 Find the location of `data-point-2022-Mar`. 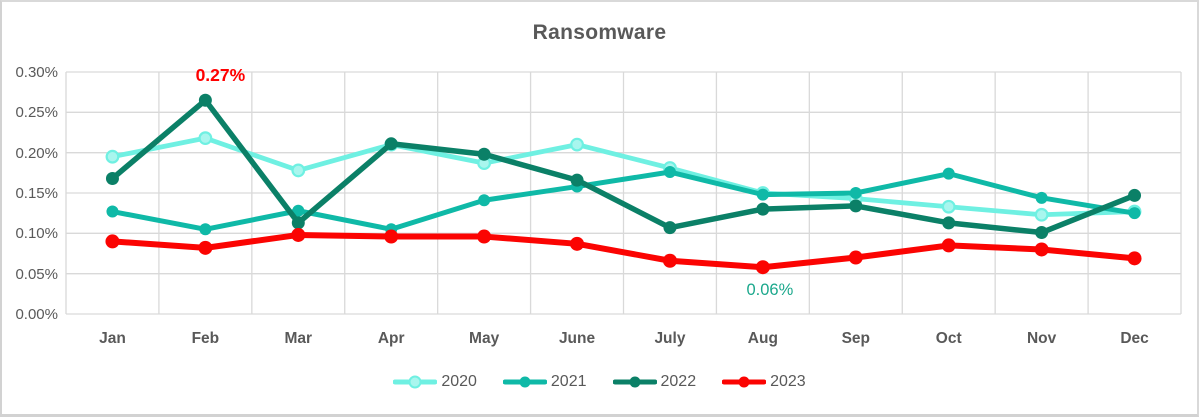

data-point-2022-Mar is located at coordinates (298, 223).